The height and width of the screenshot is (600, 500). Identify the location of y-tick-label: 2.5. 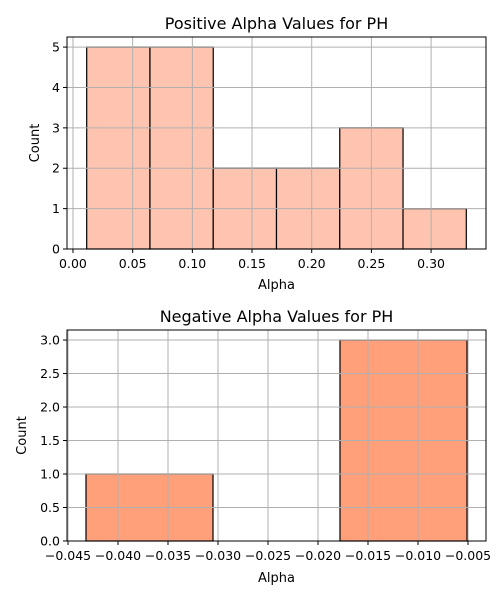
(50, 373).